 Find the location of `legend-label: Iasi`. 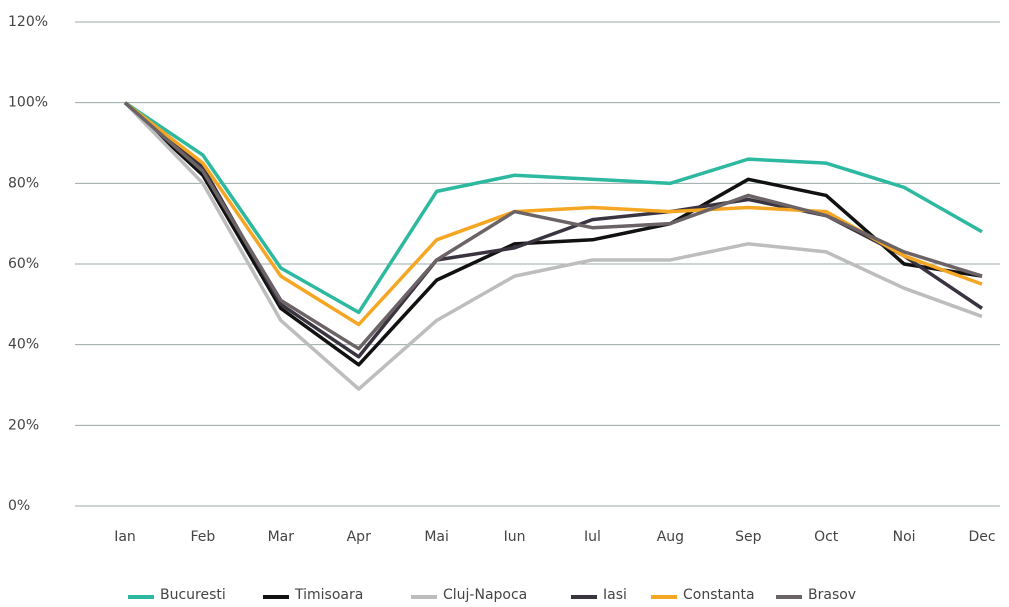

legend-label: Iasi is located at coordinates (615, 595).